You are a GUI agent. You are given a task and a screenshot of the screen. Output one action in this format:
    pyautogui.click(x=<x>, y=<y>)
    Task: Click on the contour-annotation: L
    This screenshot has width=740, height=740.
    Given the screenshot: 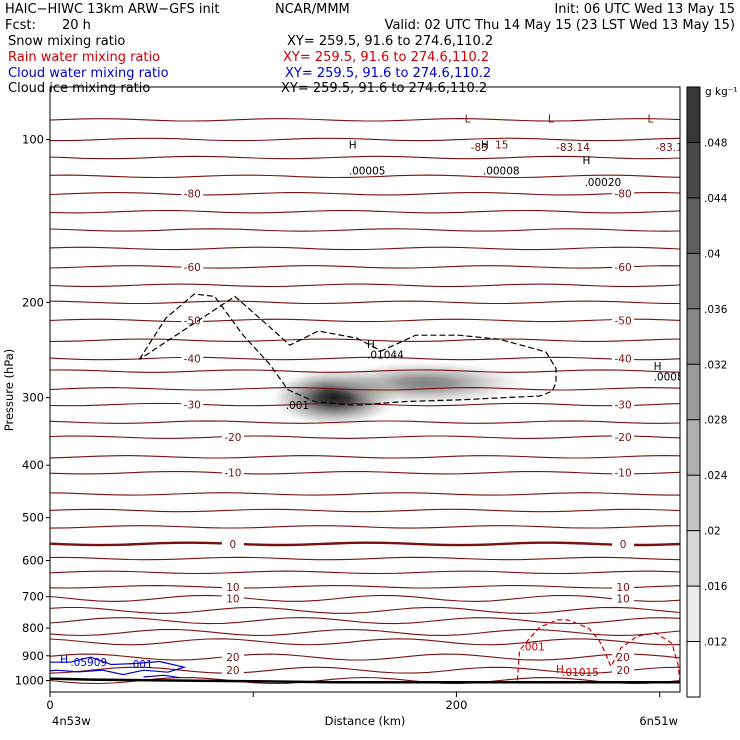 What is the action you would take?
    pyautogui.click(x=551, y=119)
    